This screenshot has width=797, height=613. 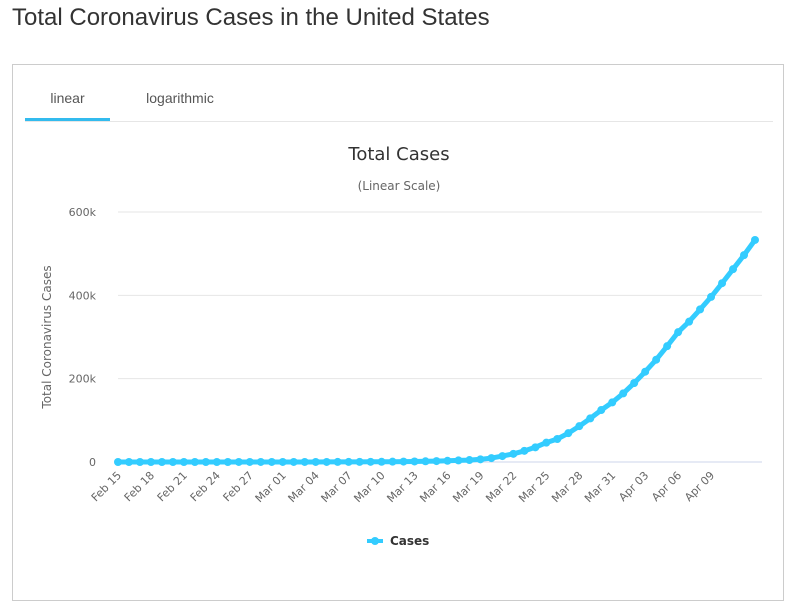 What do you see at coordinates (633, 486) in the screenshot?
I see `x-tick-label: Apr 03` at bounding box center [633, 486].